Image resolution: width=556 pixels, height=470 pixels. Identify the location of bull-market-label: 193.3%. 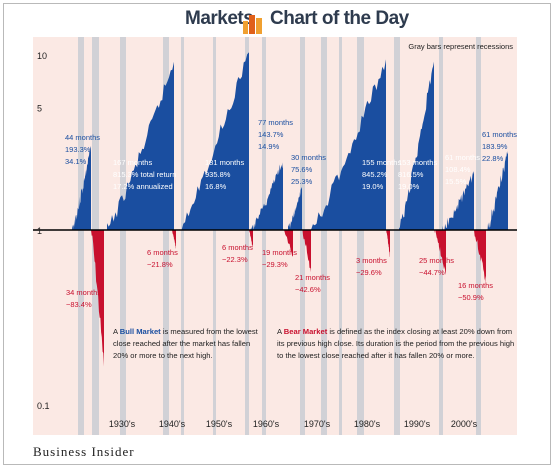
(78, 149).